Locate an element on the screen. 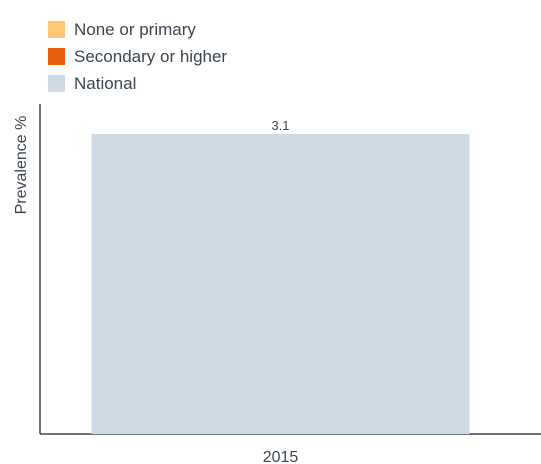 The width and height of the screenshot is (541, 464). legend-item-secondary-or-higher: Secondary or higher is located at coordinates (137, 56).